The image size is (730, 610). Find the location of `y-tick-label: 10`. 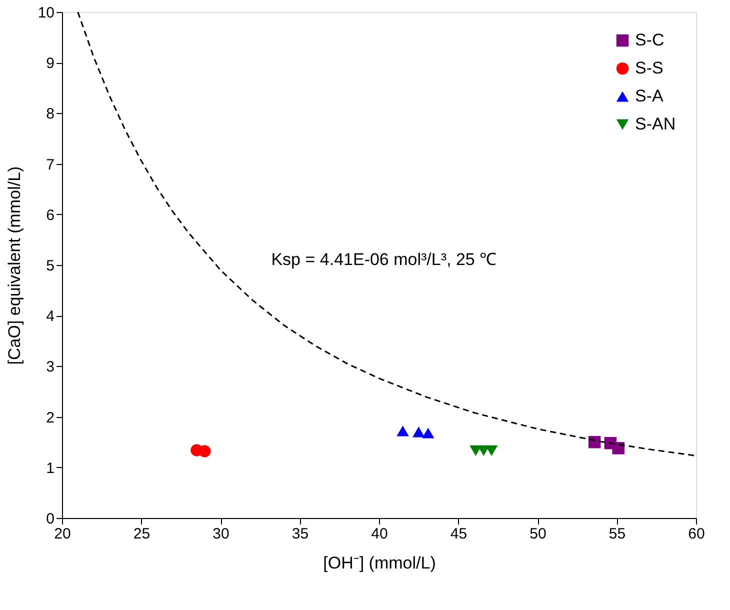

y-tick-label: 10 is located at coordinates (46, 13).